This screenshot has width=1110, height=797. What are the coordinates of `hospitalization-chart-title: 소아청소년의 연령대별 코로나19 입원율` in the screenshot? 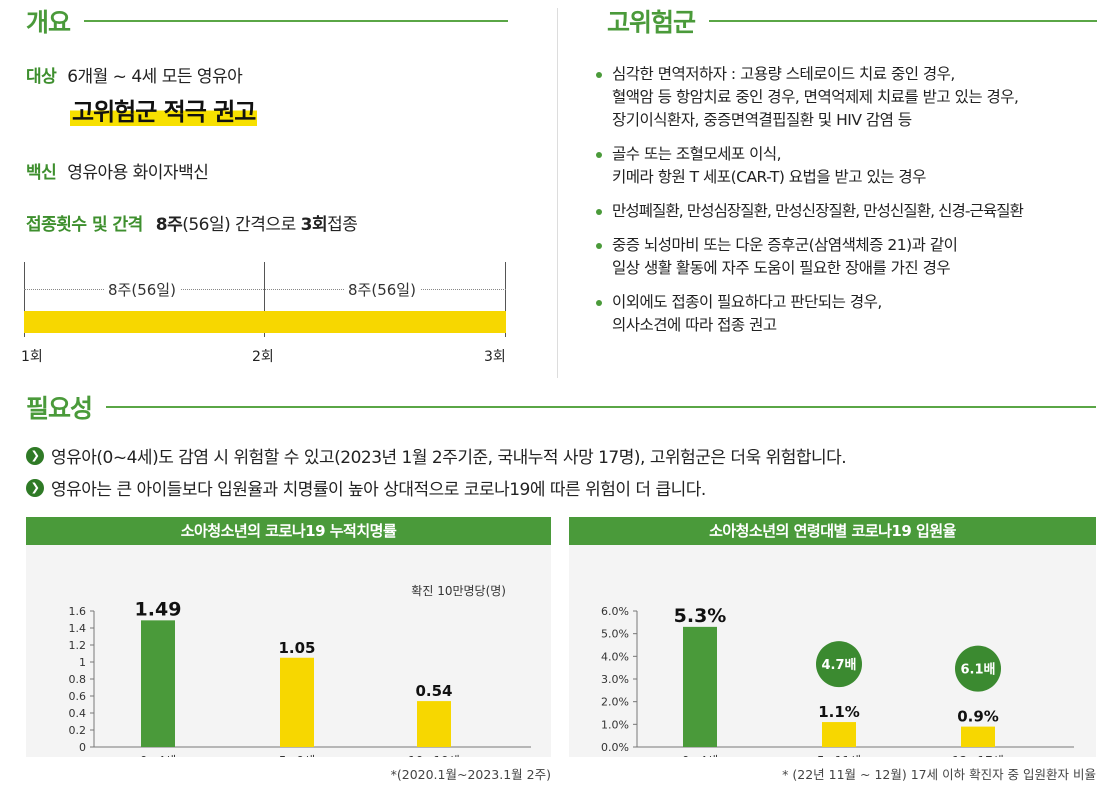 It's located at (832, 531).